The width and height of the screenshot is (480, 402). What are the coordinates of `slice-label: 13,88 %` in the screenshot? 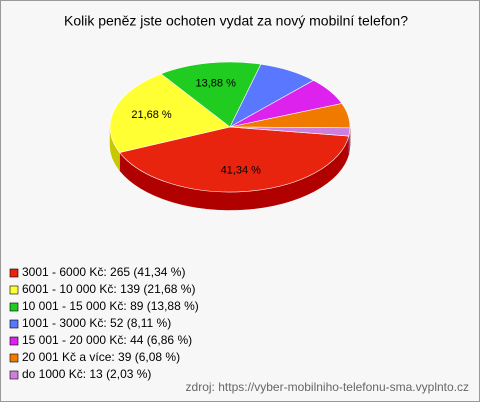 It's located at (216, 83).